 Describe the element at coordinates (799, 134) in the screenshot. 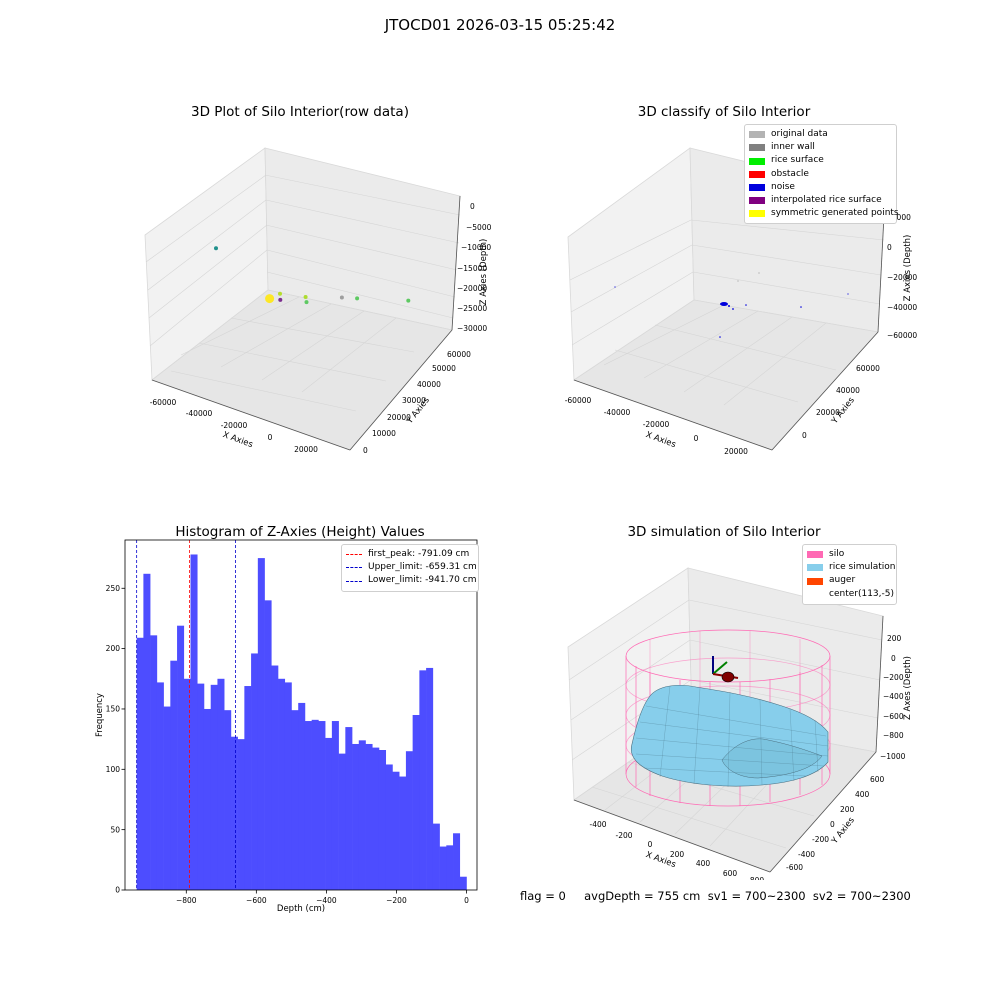

I see `legend-label: original data` at that location.